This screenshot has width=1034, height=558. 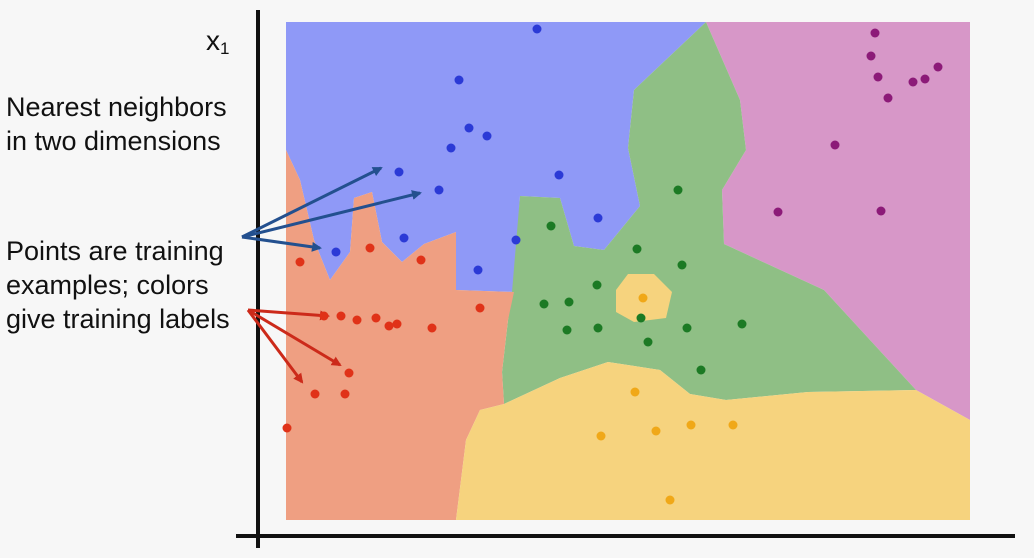 I want to click on blue-arrows, so click(x=331, y=209).